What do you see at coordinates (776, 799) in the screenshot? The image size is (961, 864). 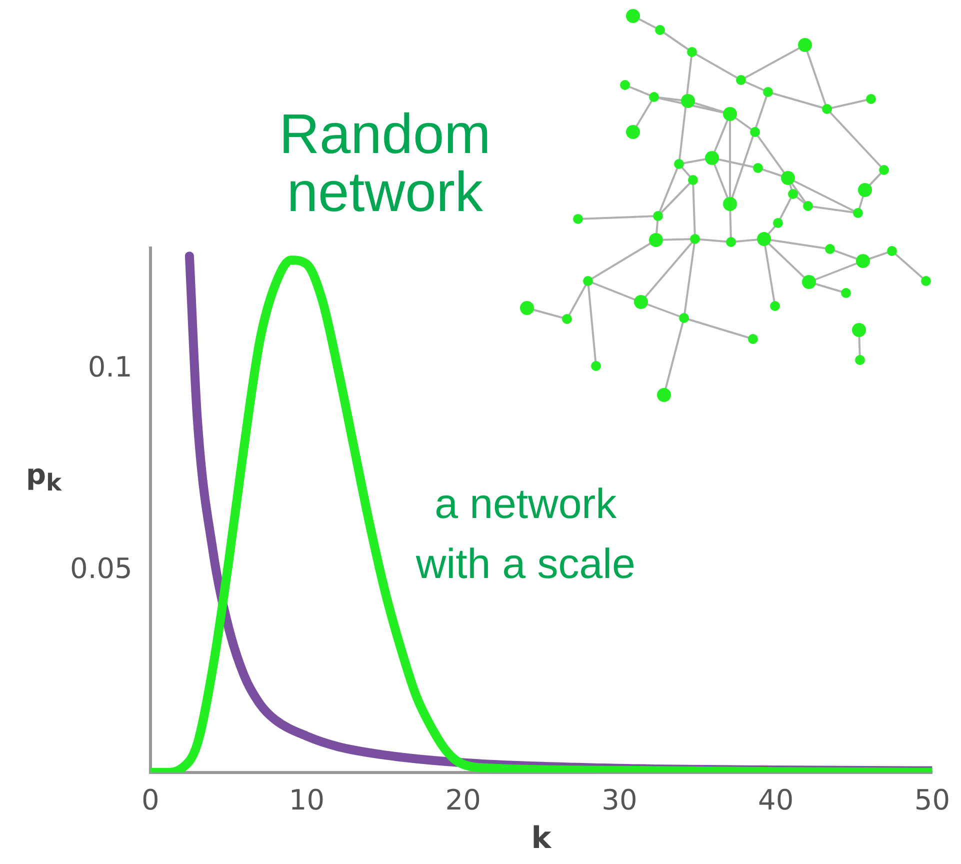 I see `x-tick-label: 40` at bounding box center [776, 799].